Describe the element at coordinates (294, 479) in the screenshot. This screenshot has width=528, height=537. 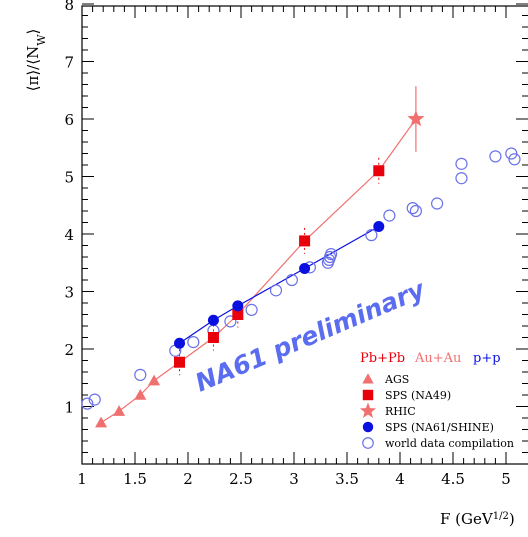
I see `x-tick-label: 3` at that location.